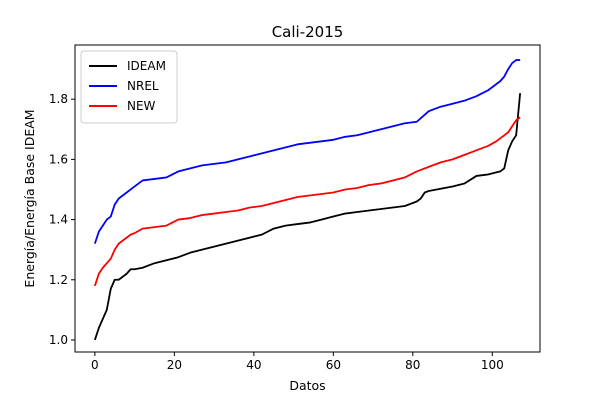 The width and height of the screenshot is (600, 400). I want to click on x-tick-label: 40, so click(253, 365).